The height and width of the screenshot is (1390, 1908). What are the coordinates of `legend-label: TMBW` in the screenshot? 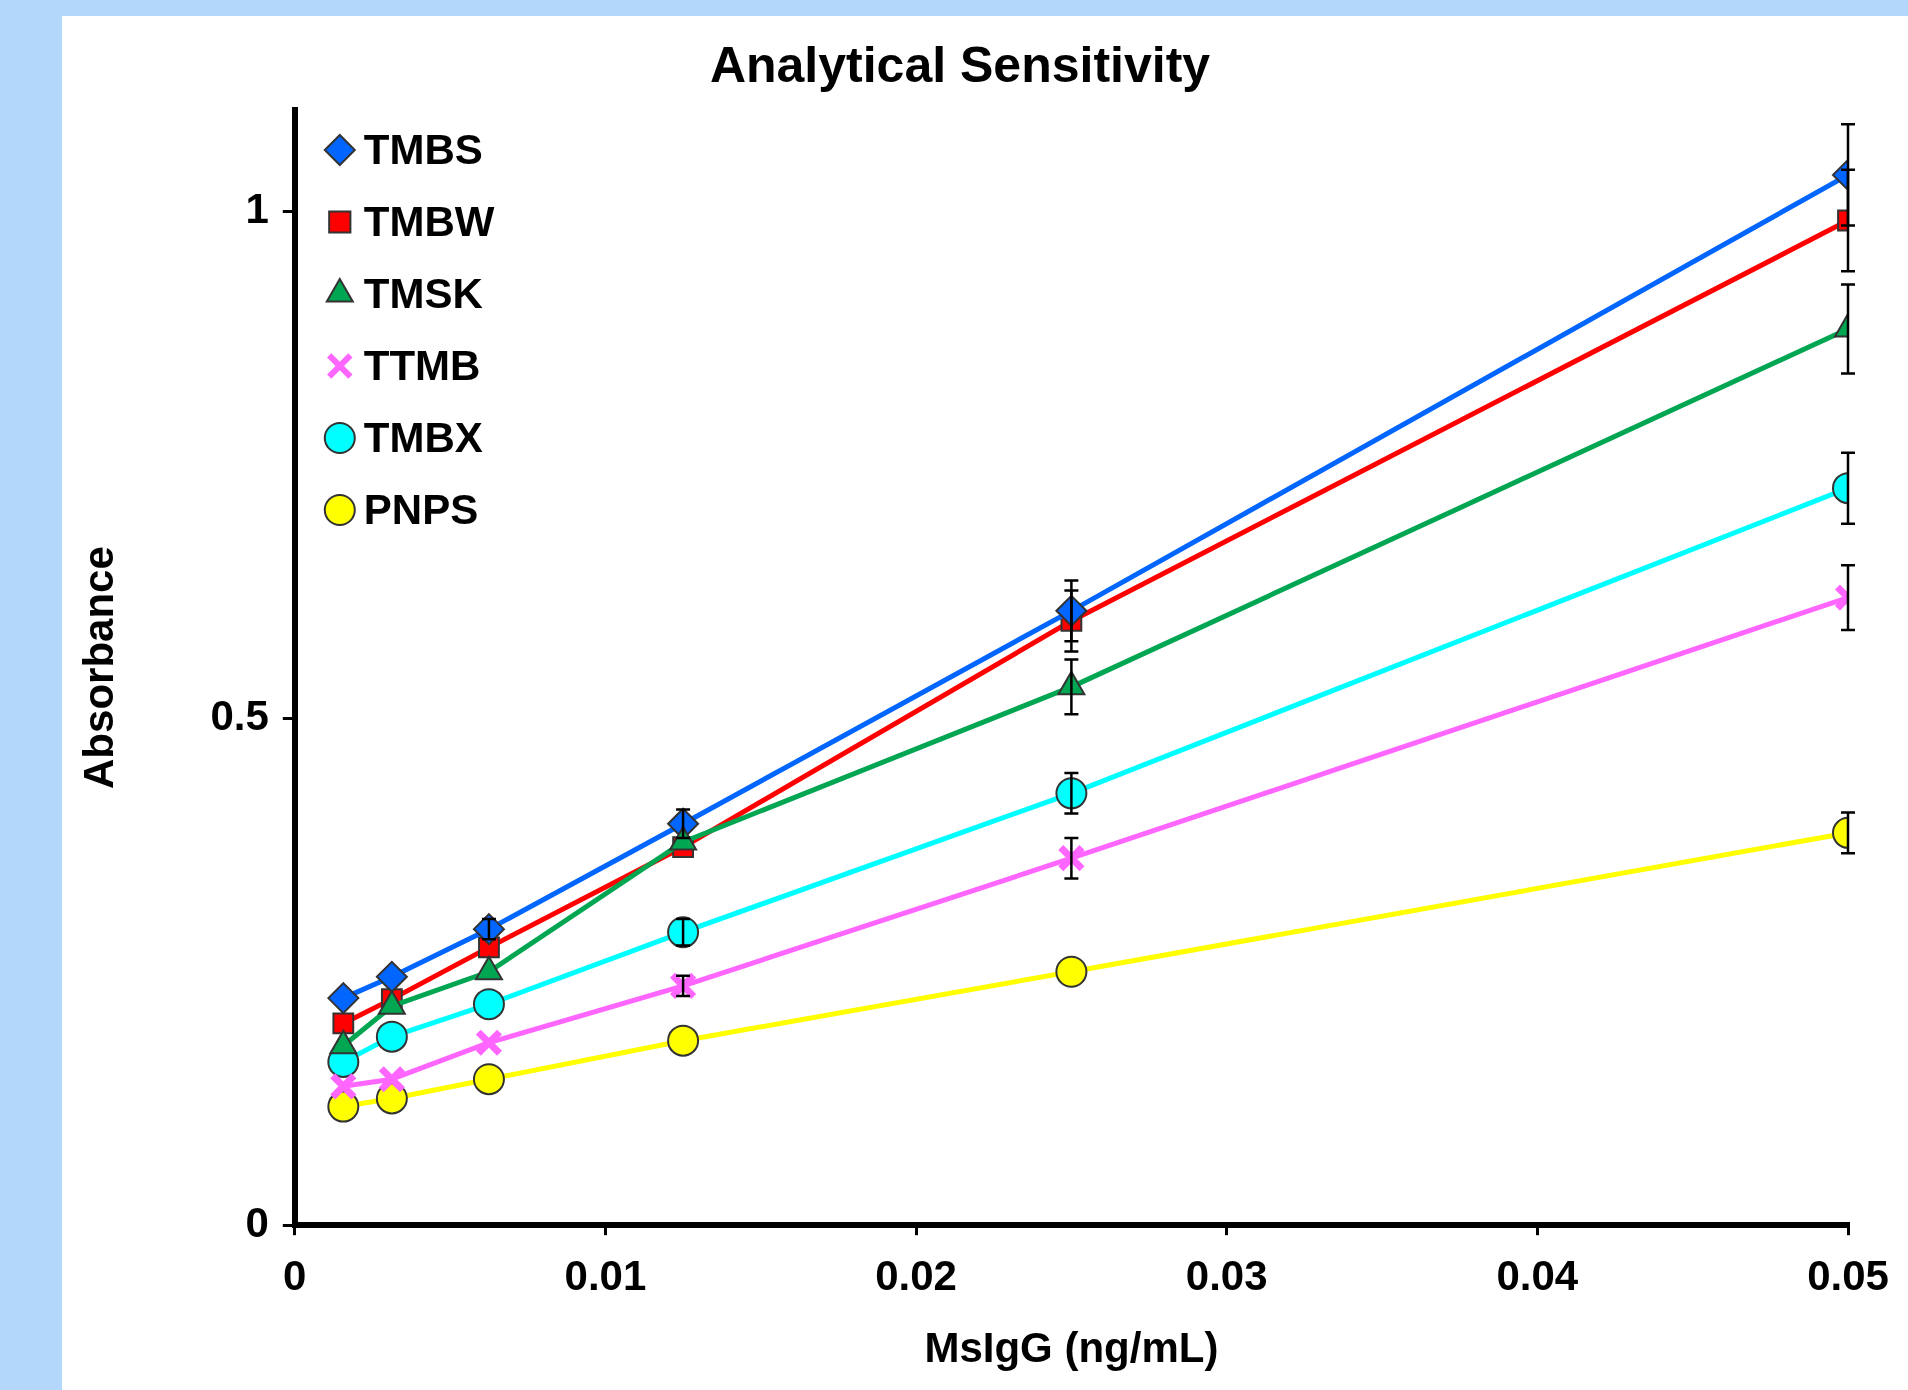 It's located at (429, 221).